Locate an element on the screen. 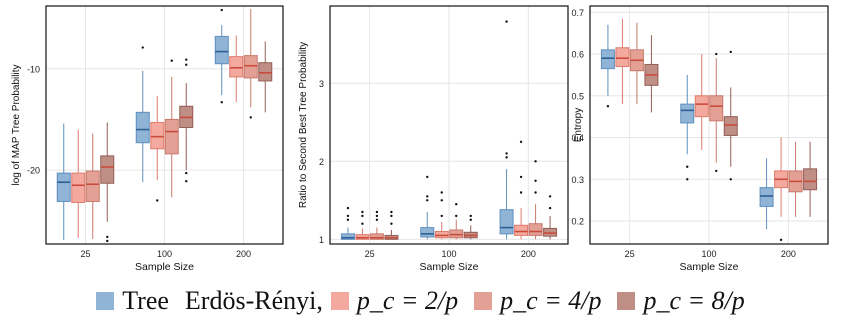 This screenshot has width=841, height=322. y-axis-label: Entropy is located at coordinates (578, 125).